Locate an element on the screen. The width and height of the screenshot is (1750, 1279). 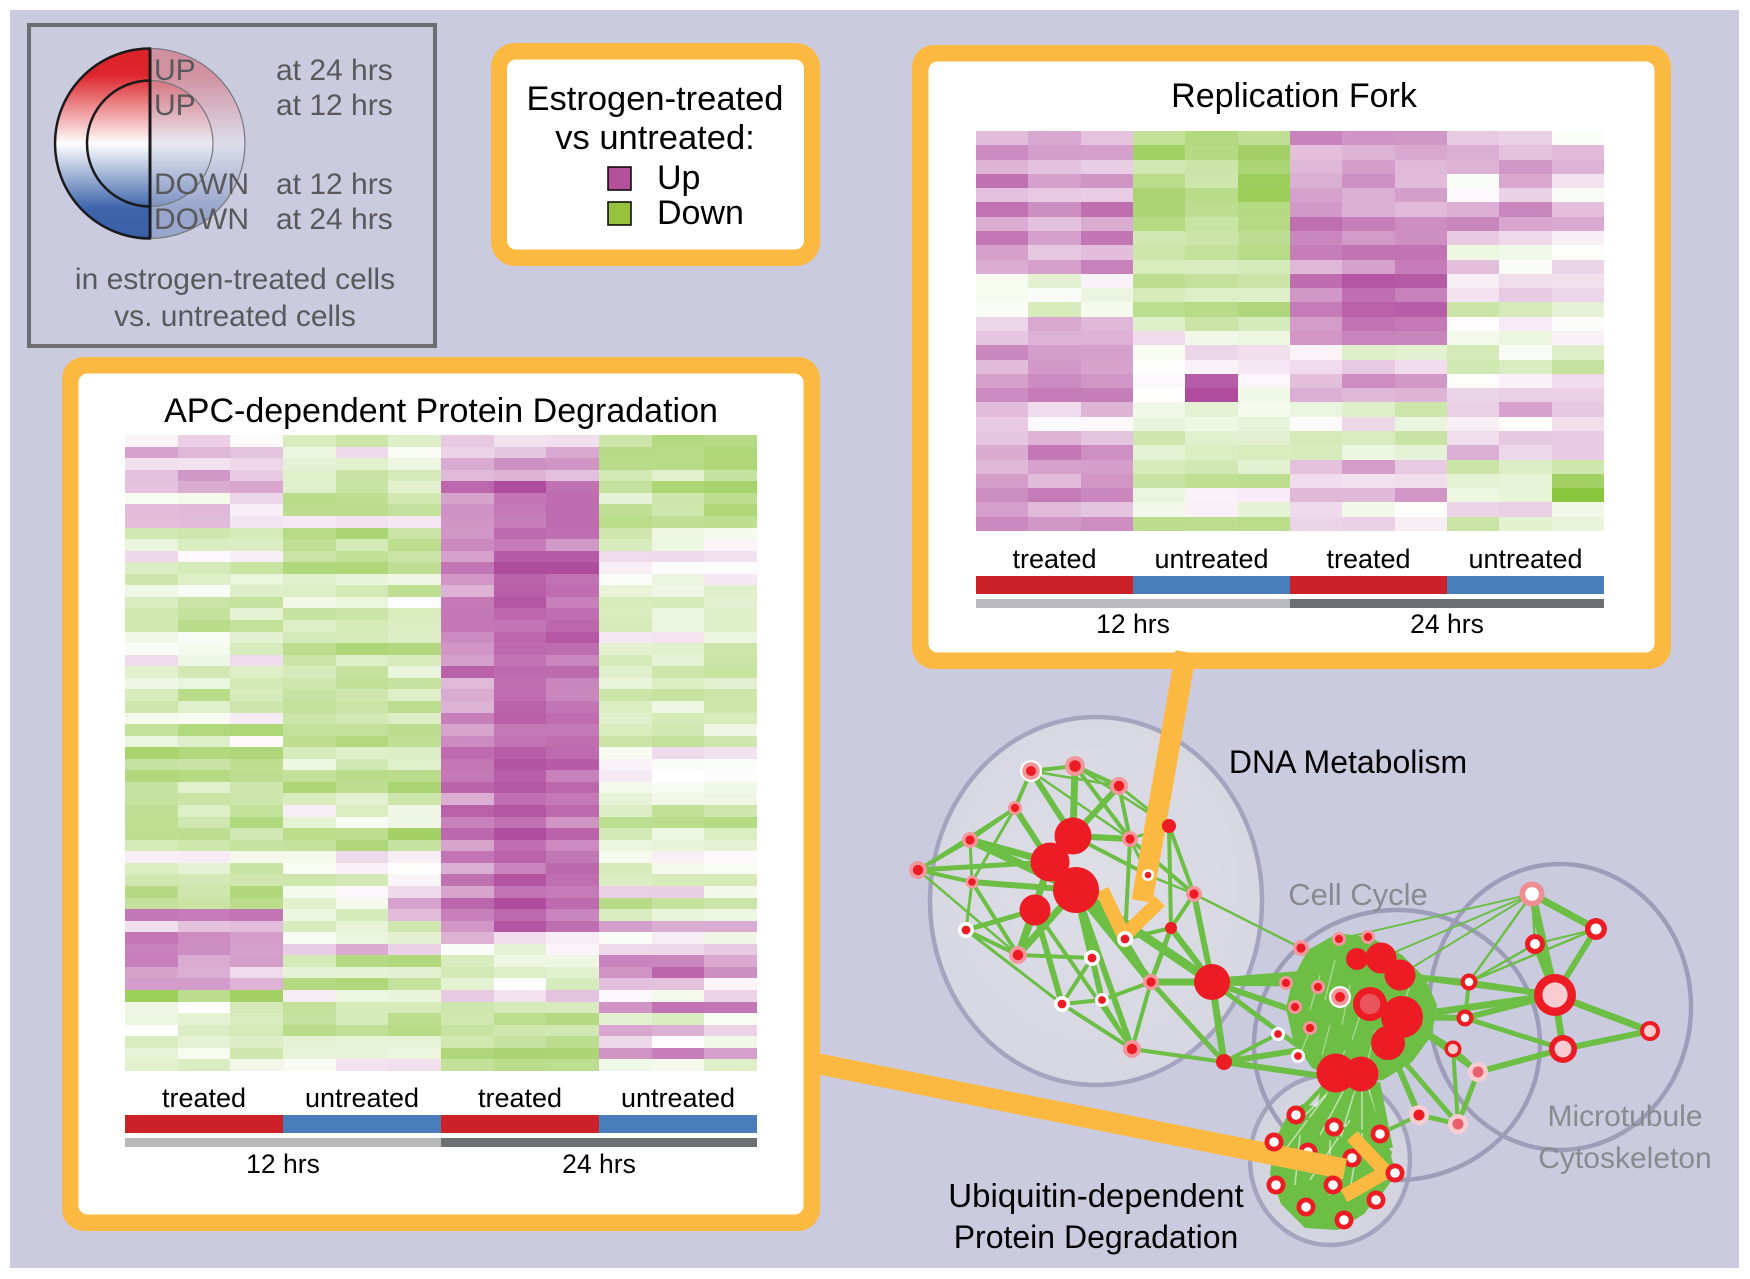
svg-text: in estrogen-treated cells is located at coordinates (235, 279).